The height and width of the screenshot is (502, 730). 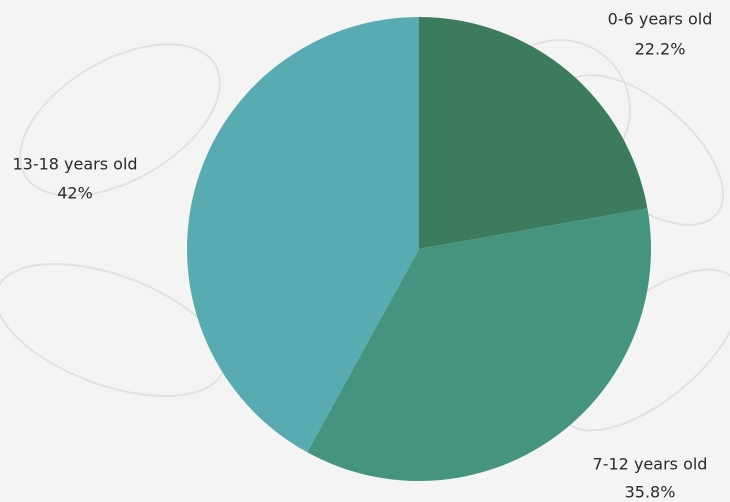 What do you see at coordinates (650, 464) in the screenshot?
I see `slice-label: 7-12 years old` at bounding box center [650, 464].